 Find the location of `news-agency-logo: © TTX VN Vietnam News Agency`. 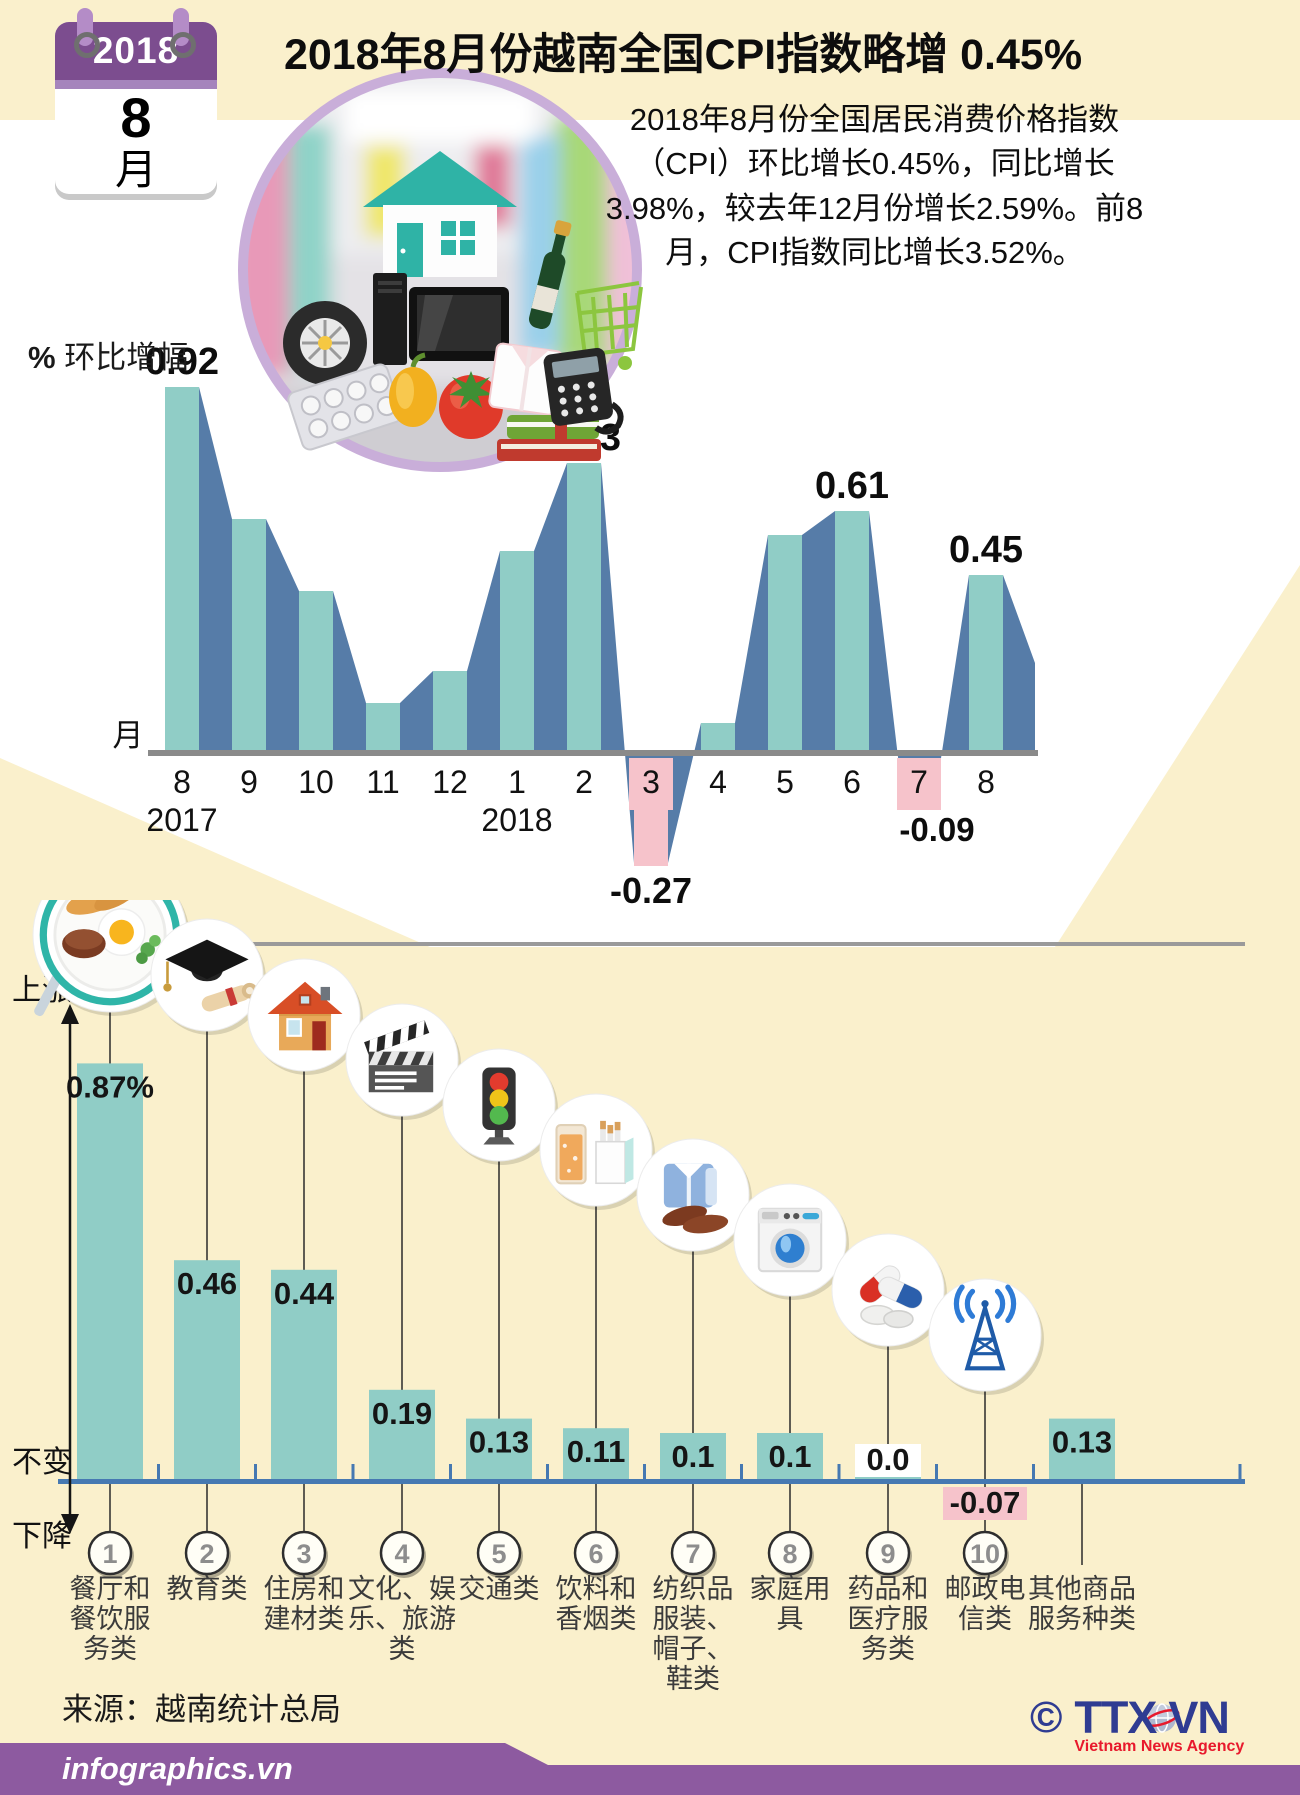

news-agency-logo: © TTX VN Vietnam News Agency is located at coordinates (1155, 1724).